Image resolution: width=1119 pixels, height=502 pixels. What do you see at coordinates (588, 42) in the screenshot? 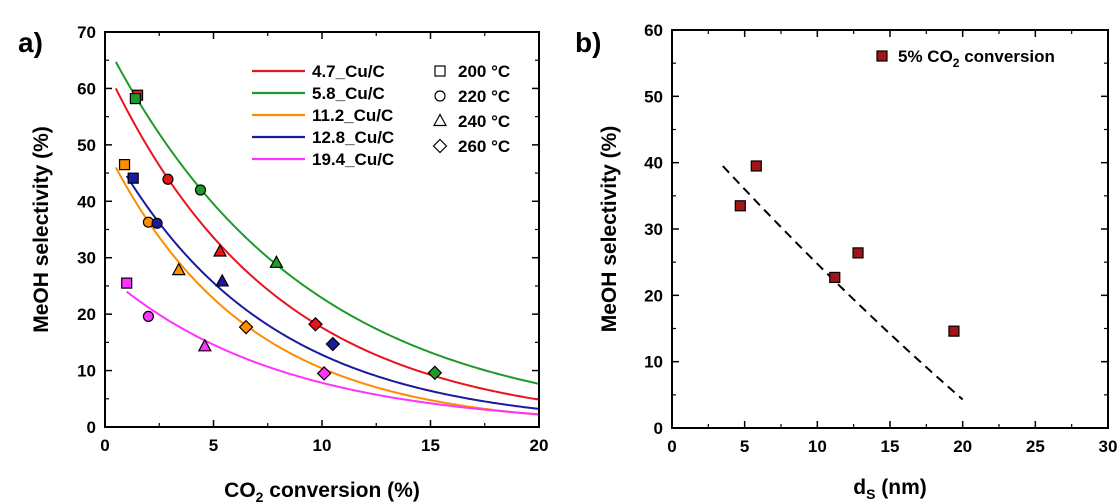
I see `panel-b-label: b)` at bounding box center [588, 42].